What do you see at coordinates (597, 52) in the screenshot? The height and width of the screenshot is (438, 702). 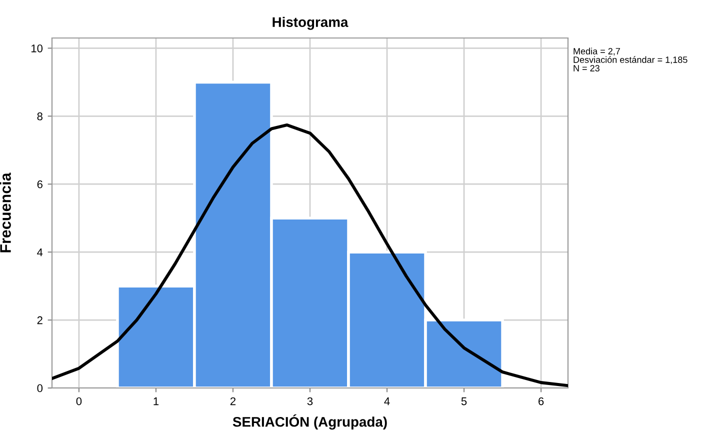 I see `text: Media = 2,7` at bounding box center [597, 52].